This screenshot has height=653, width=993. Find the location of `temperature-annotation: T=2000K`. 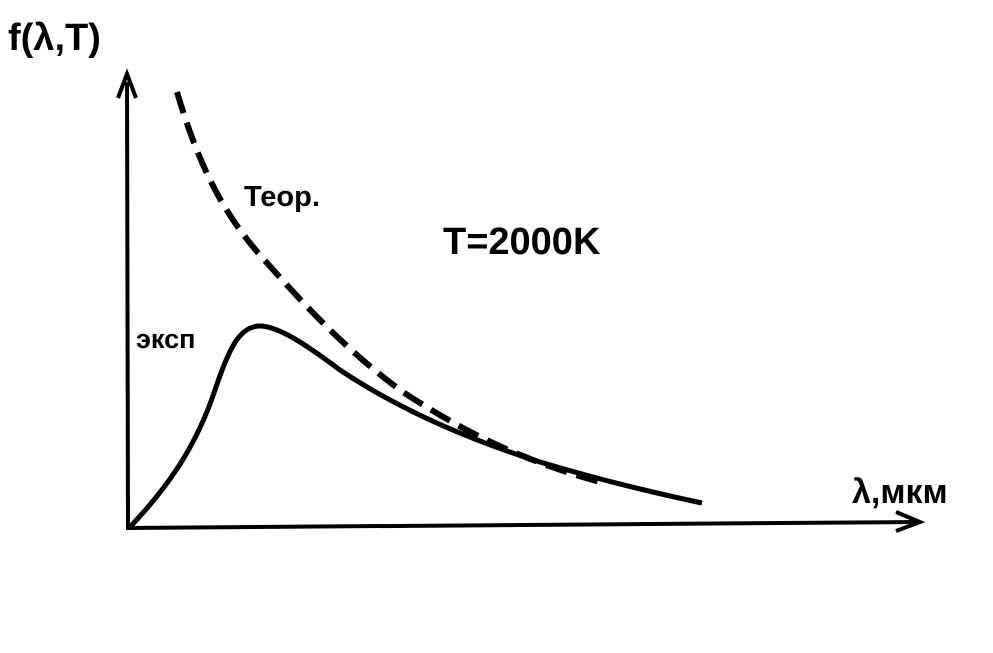

temperature-annotation: T=2000K is located at coordinates (522, 242).